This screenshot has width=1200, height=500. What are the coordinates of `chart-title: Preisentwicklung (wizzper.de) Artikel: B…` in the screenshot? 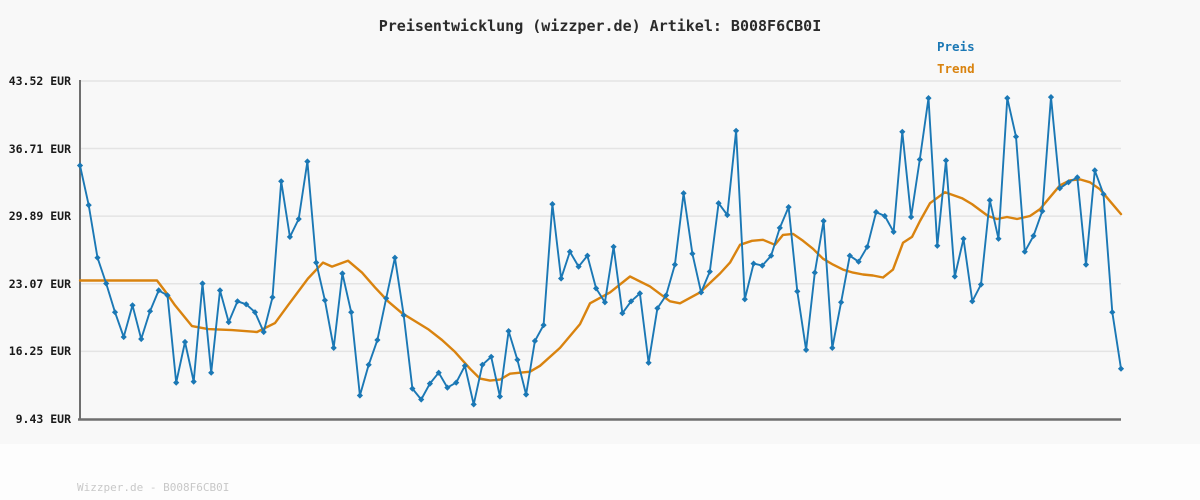 It's located at (600, 26).